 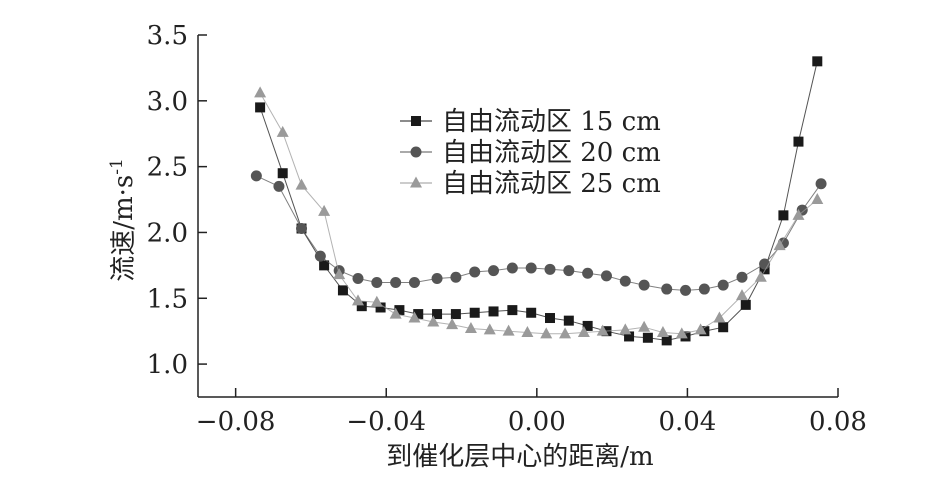 What do you see at coordinates (687, 422) in the screenshot?
I see `x-tick-label: 0.04` at bounding box center [687, 422].